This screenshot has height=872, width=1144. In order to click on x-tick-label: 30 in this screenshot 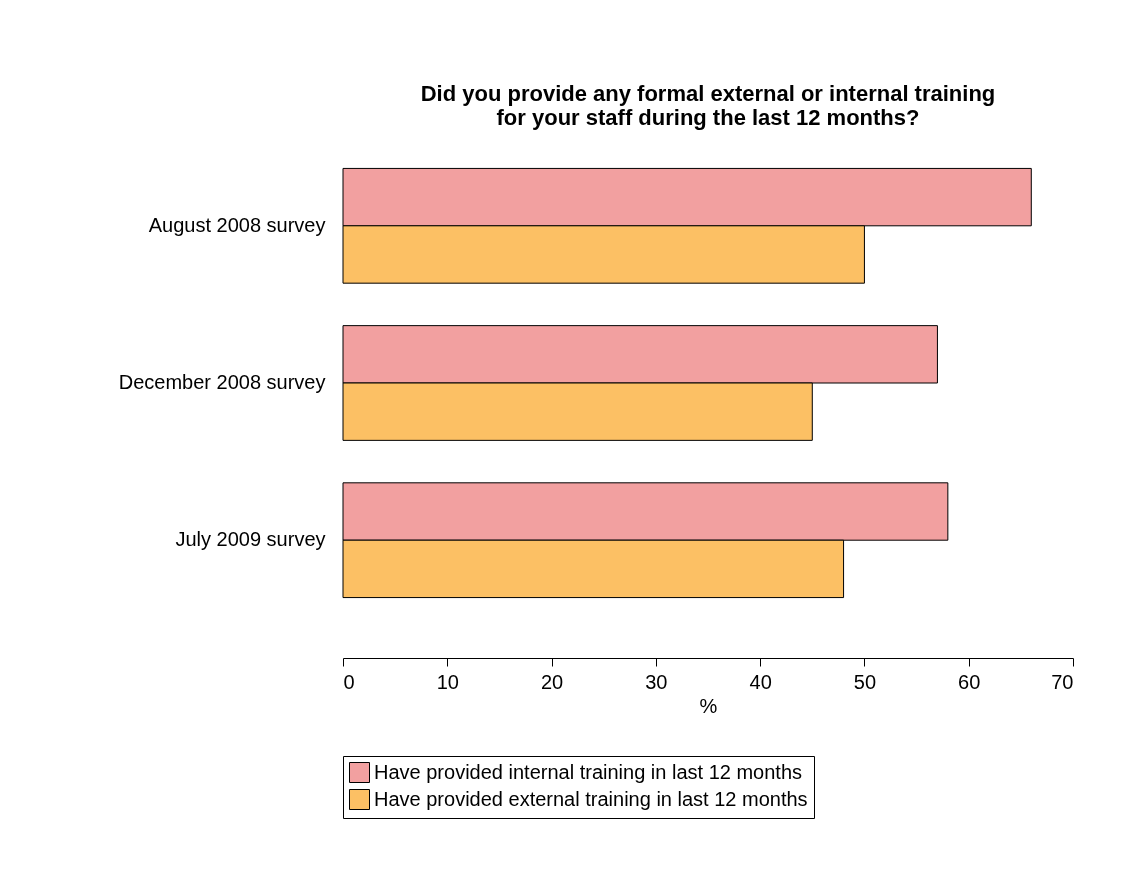, I will do `click(656, 681)`.